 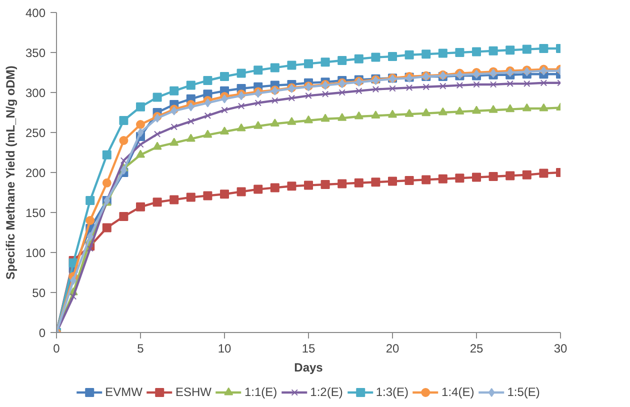 I want to click on y-tick-label: 400, so click(x=35, y=13).